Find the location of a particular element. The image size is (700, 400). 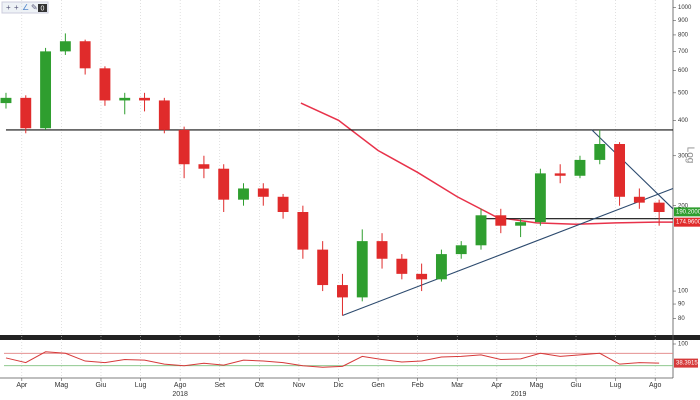

y-tick-label: 1000 is located at coordinates (685, 8).